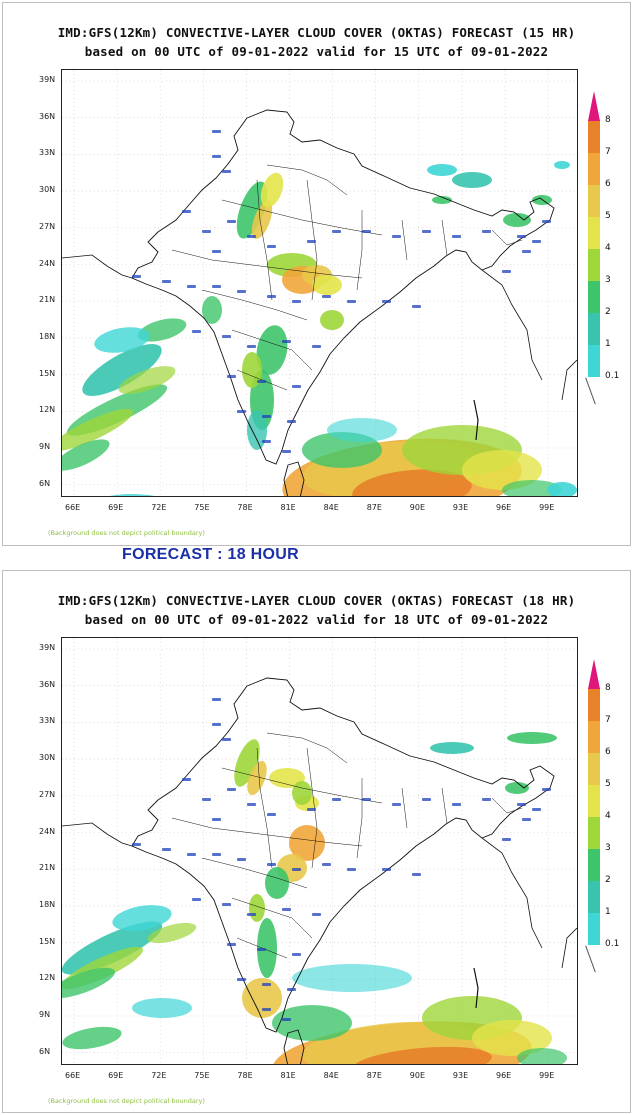 This screenshot has width=633, height=1115. I want to click on legend-label: 3, so click(608, 280).